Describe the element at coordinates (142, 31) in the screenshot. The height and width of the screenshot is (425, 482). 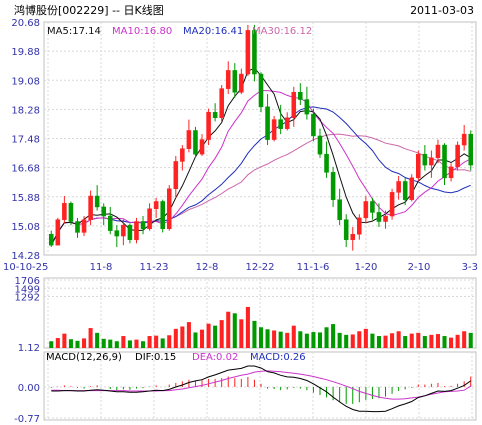
I see `legend-ma10: MA10:16.80` at that location.